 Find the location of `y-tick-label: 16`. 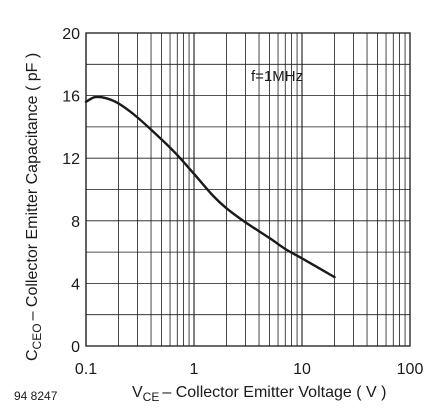

y-tick-label: 16 is located at coordinates (71, 97).